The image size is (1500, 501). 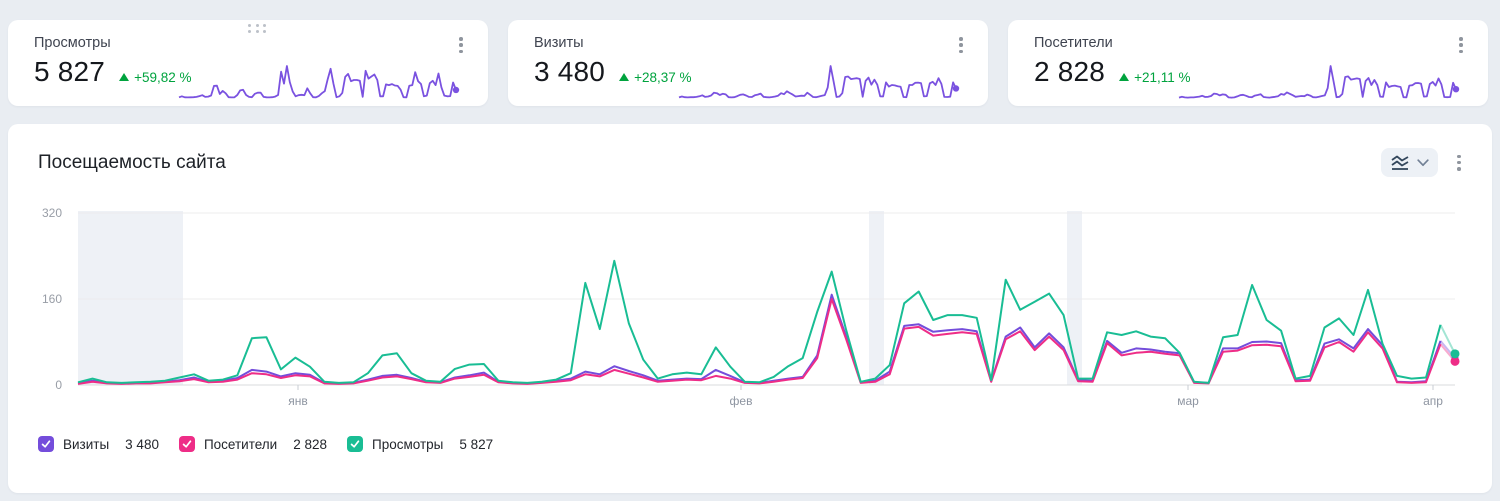 I want to click on x-tick-label: апр, so click(x=1433, y=401).